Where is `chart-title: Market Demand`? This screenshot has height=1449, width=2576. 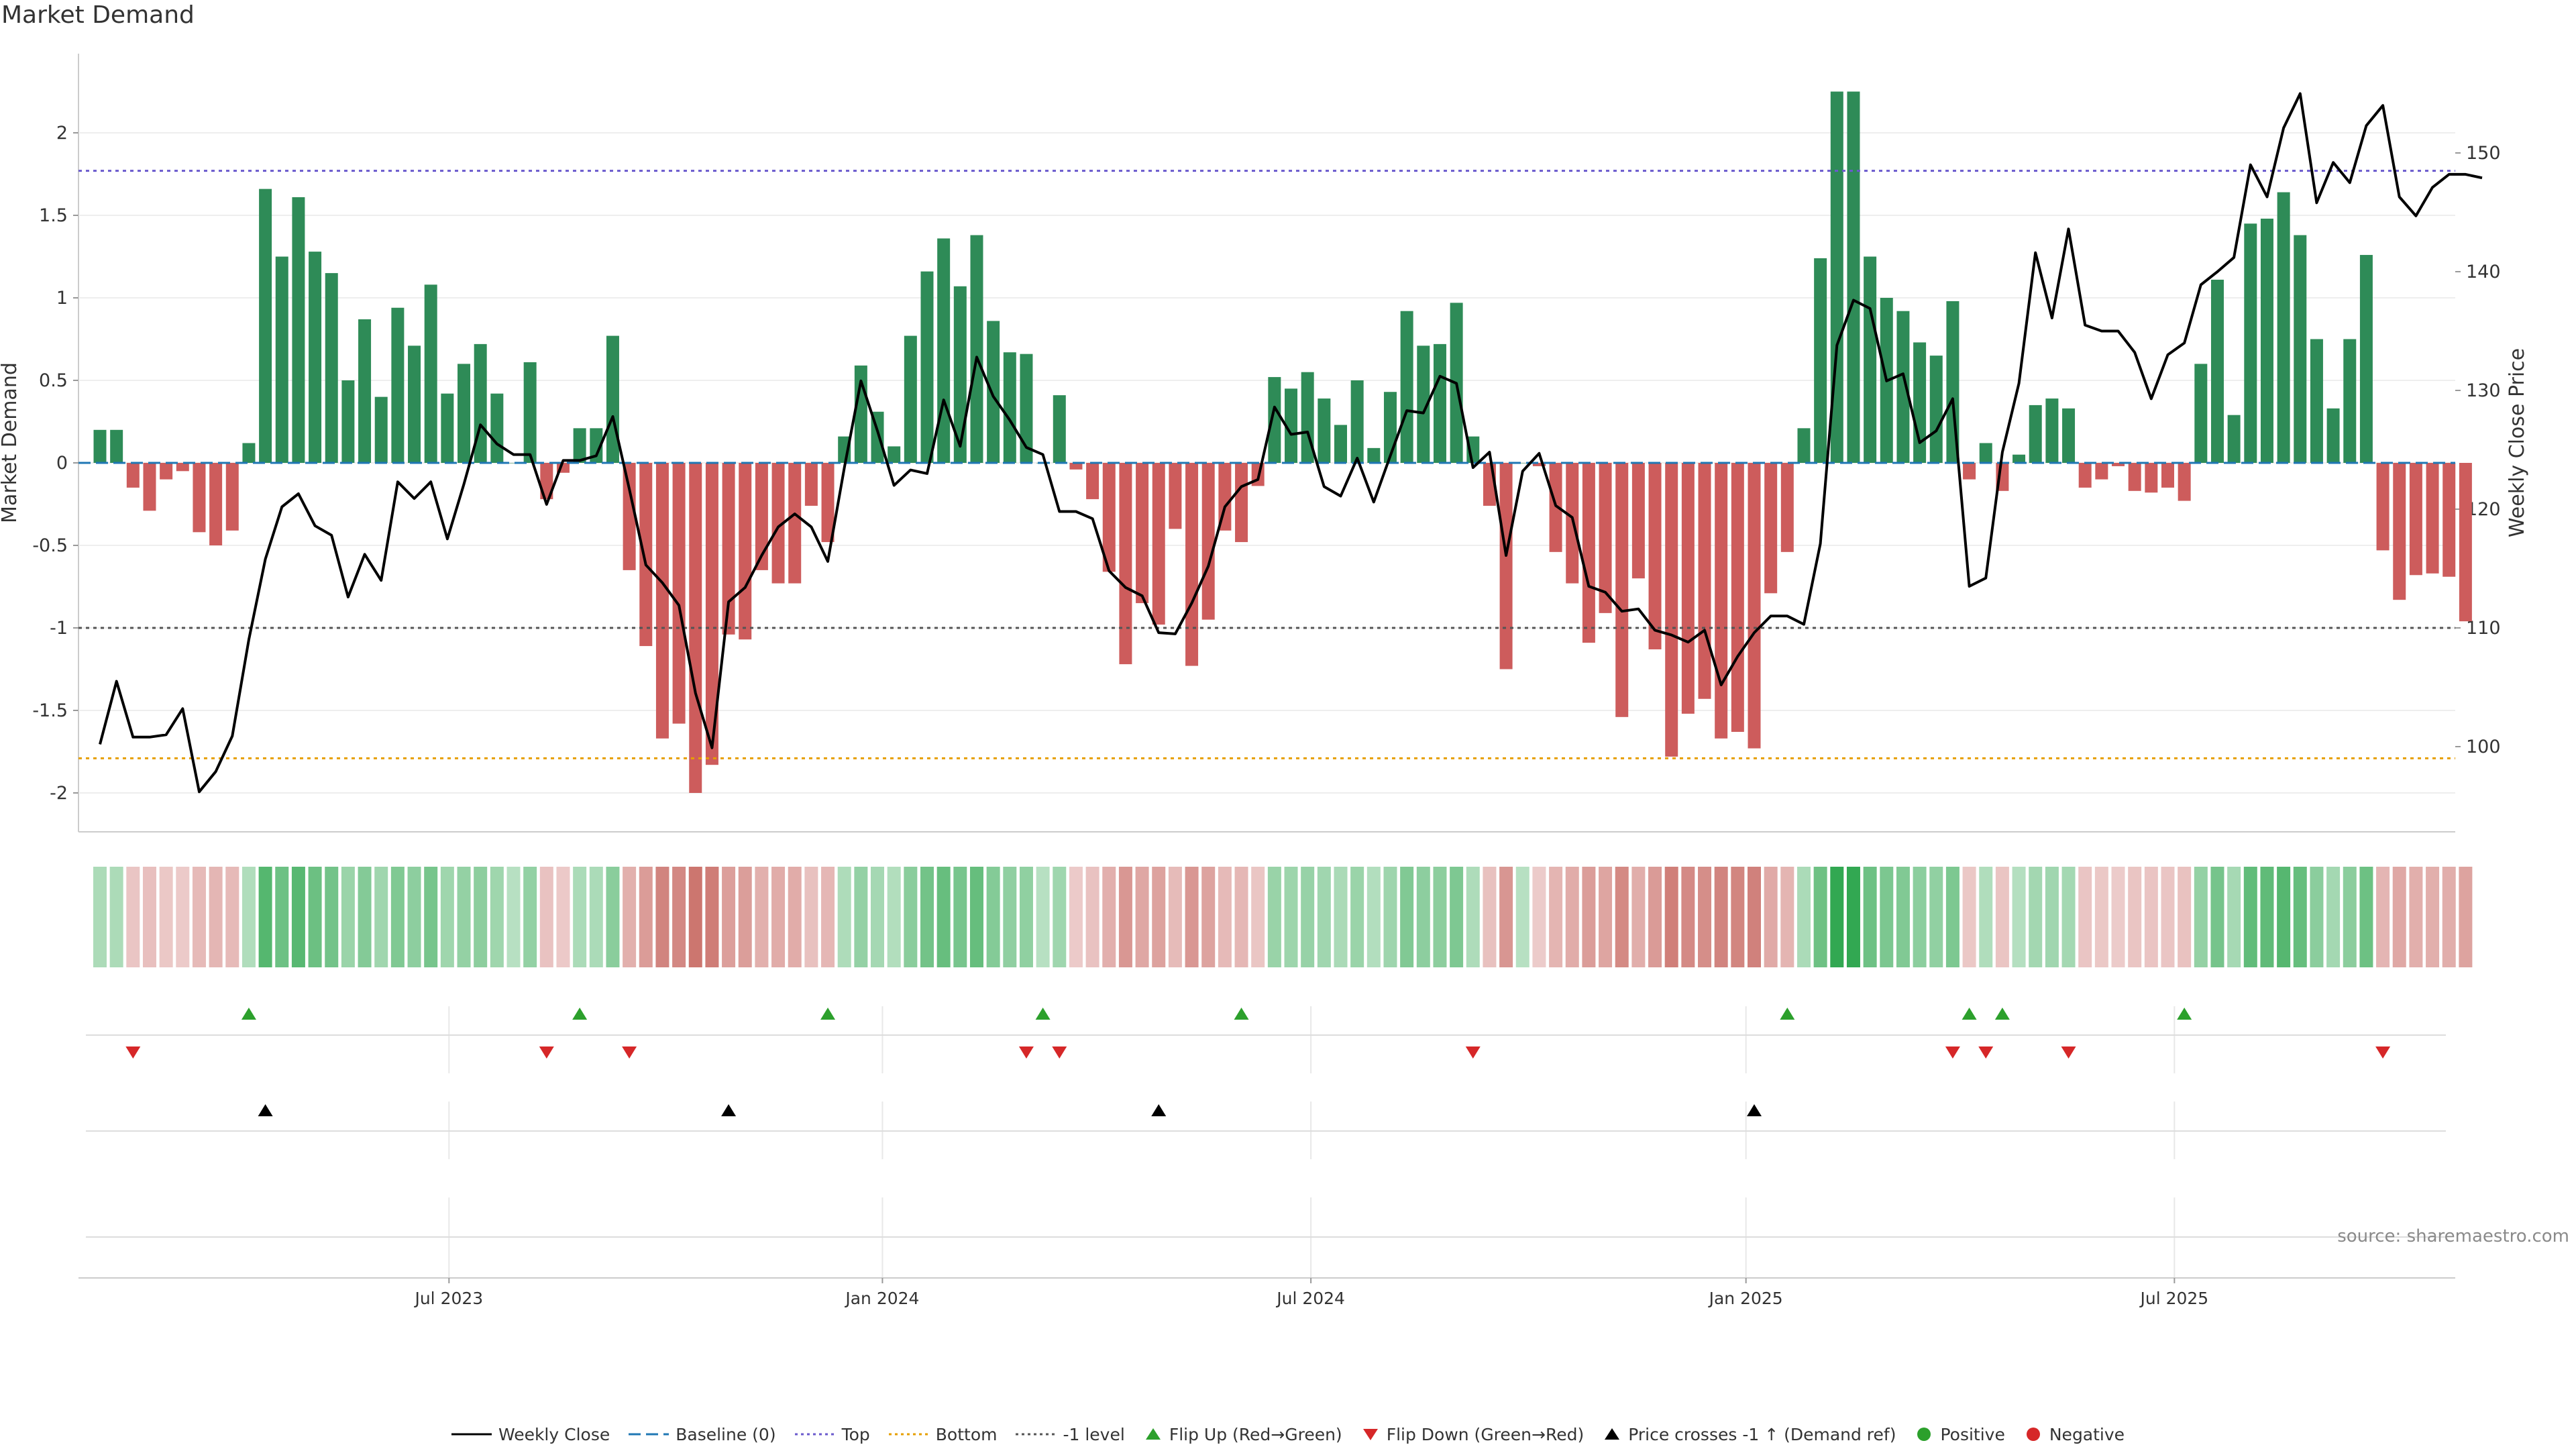
chart-title: Market Demand is located at coordinates (98, 15).